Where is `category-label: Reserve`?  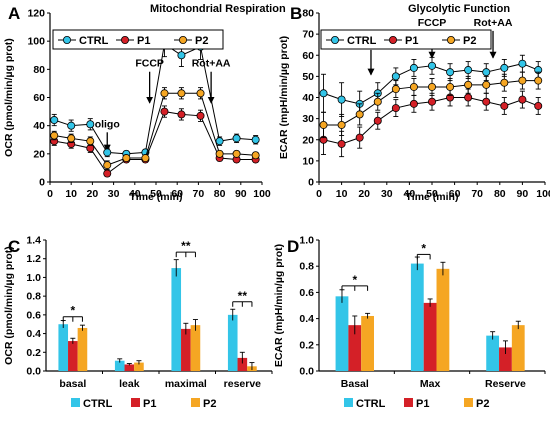
category-label: Reserve is located at coordinates (505, 384).